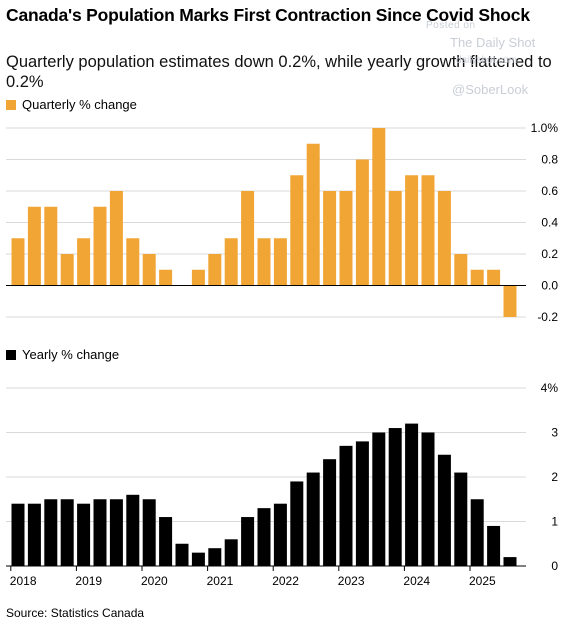  I want to click on legend-quarterly-label: Quarterly % change, so click(79, 104).